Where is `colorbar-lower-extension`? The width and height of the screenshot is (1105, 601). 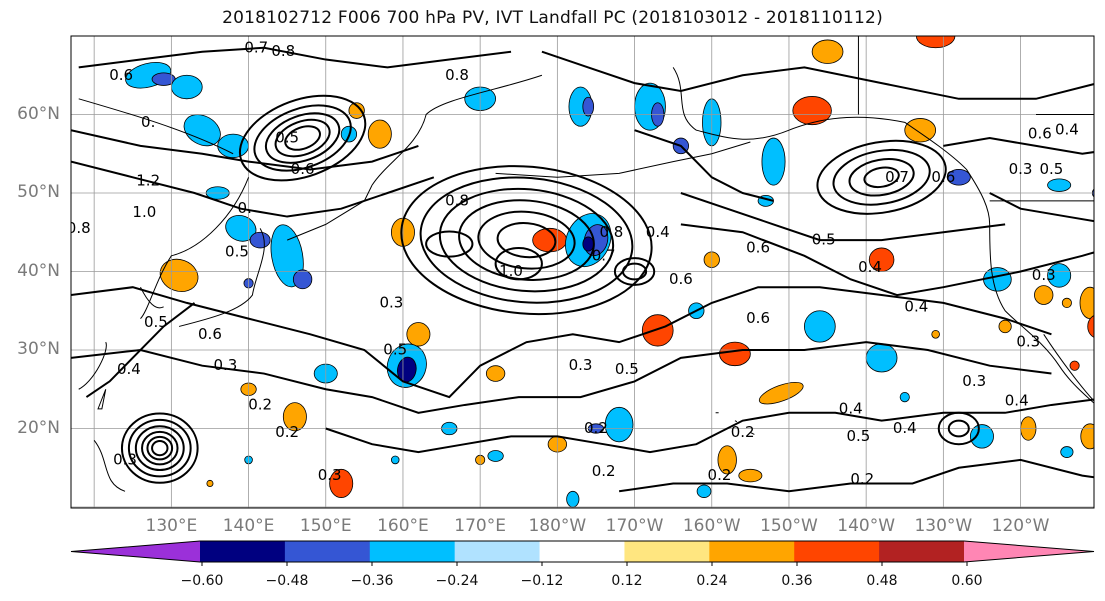 colorbar-lower-extension is located at coordinates (135, 551).